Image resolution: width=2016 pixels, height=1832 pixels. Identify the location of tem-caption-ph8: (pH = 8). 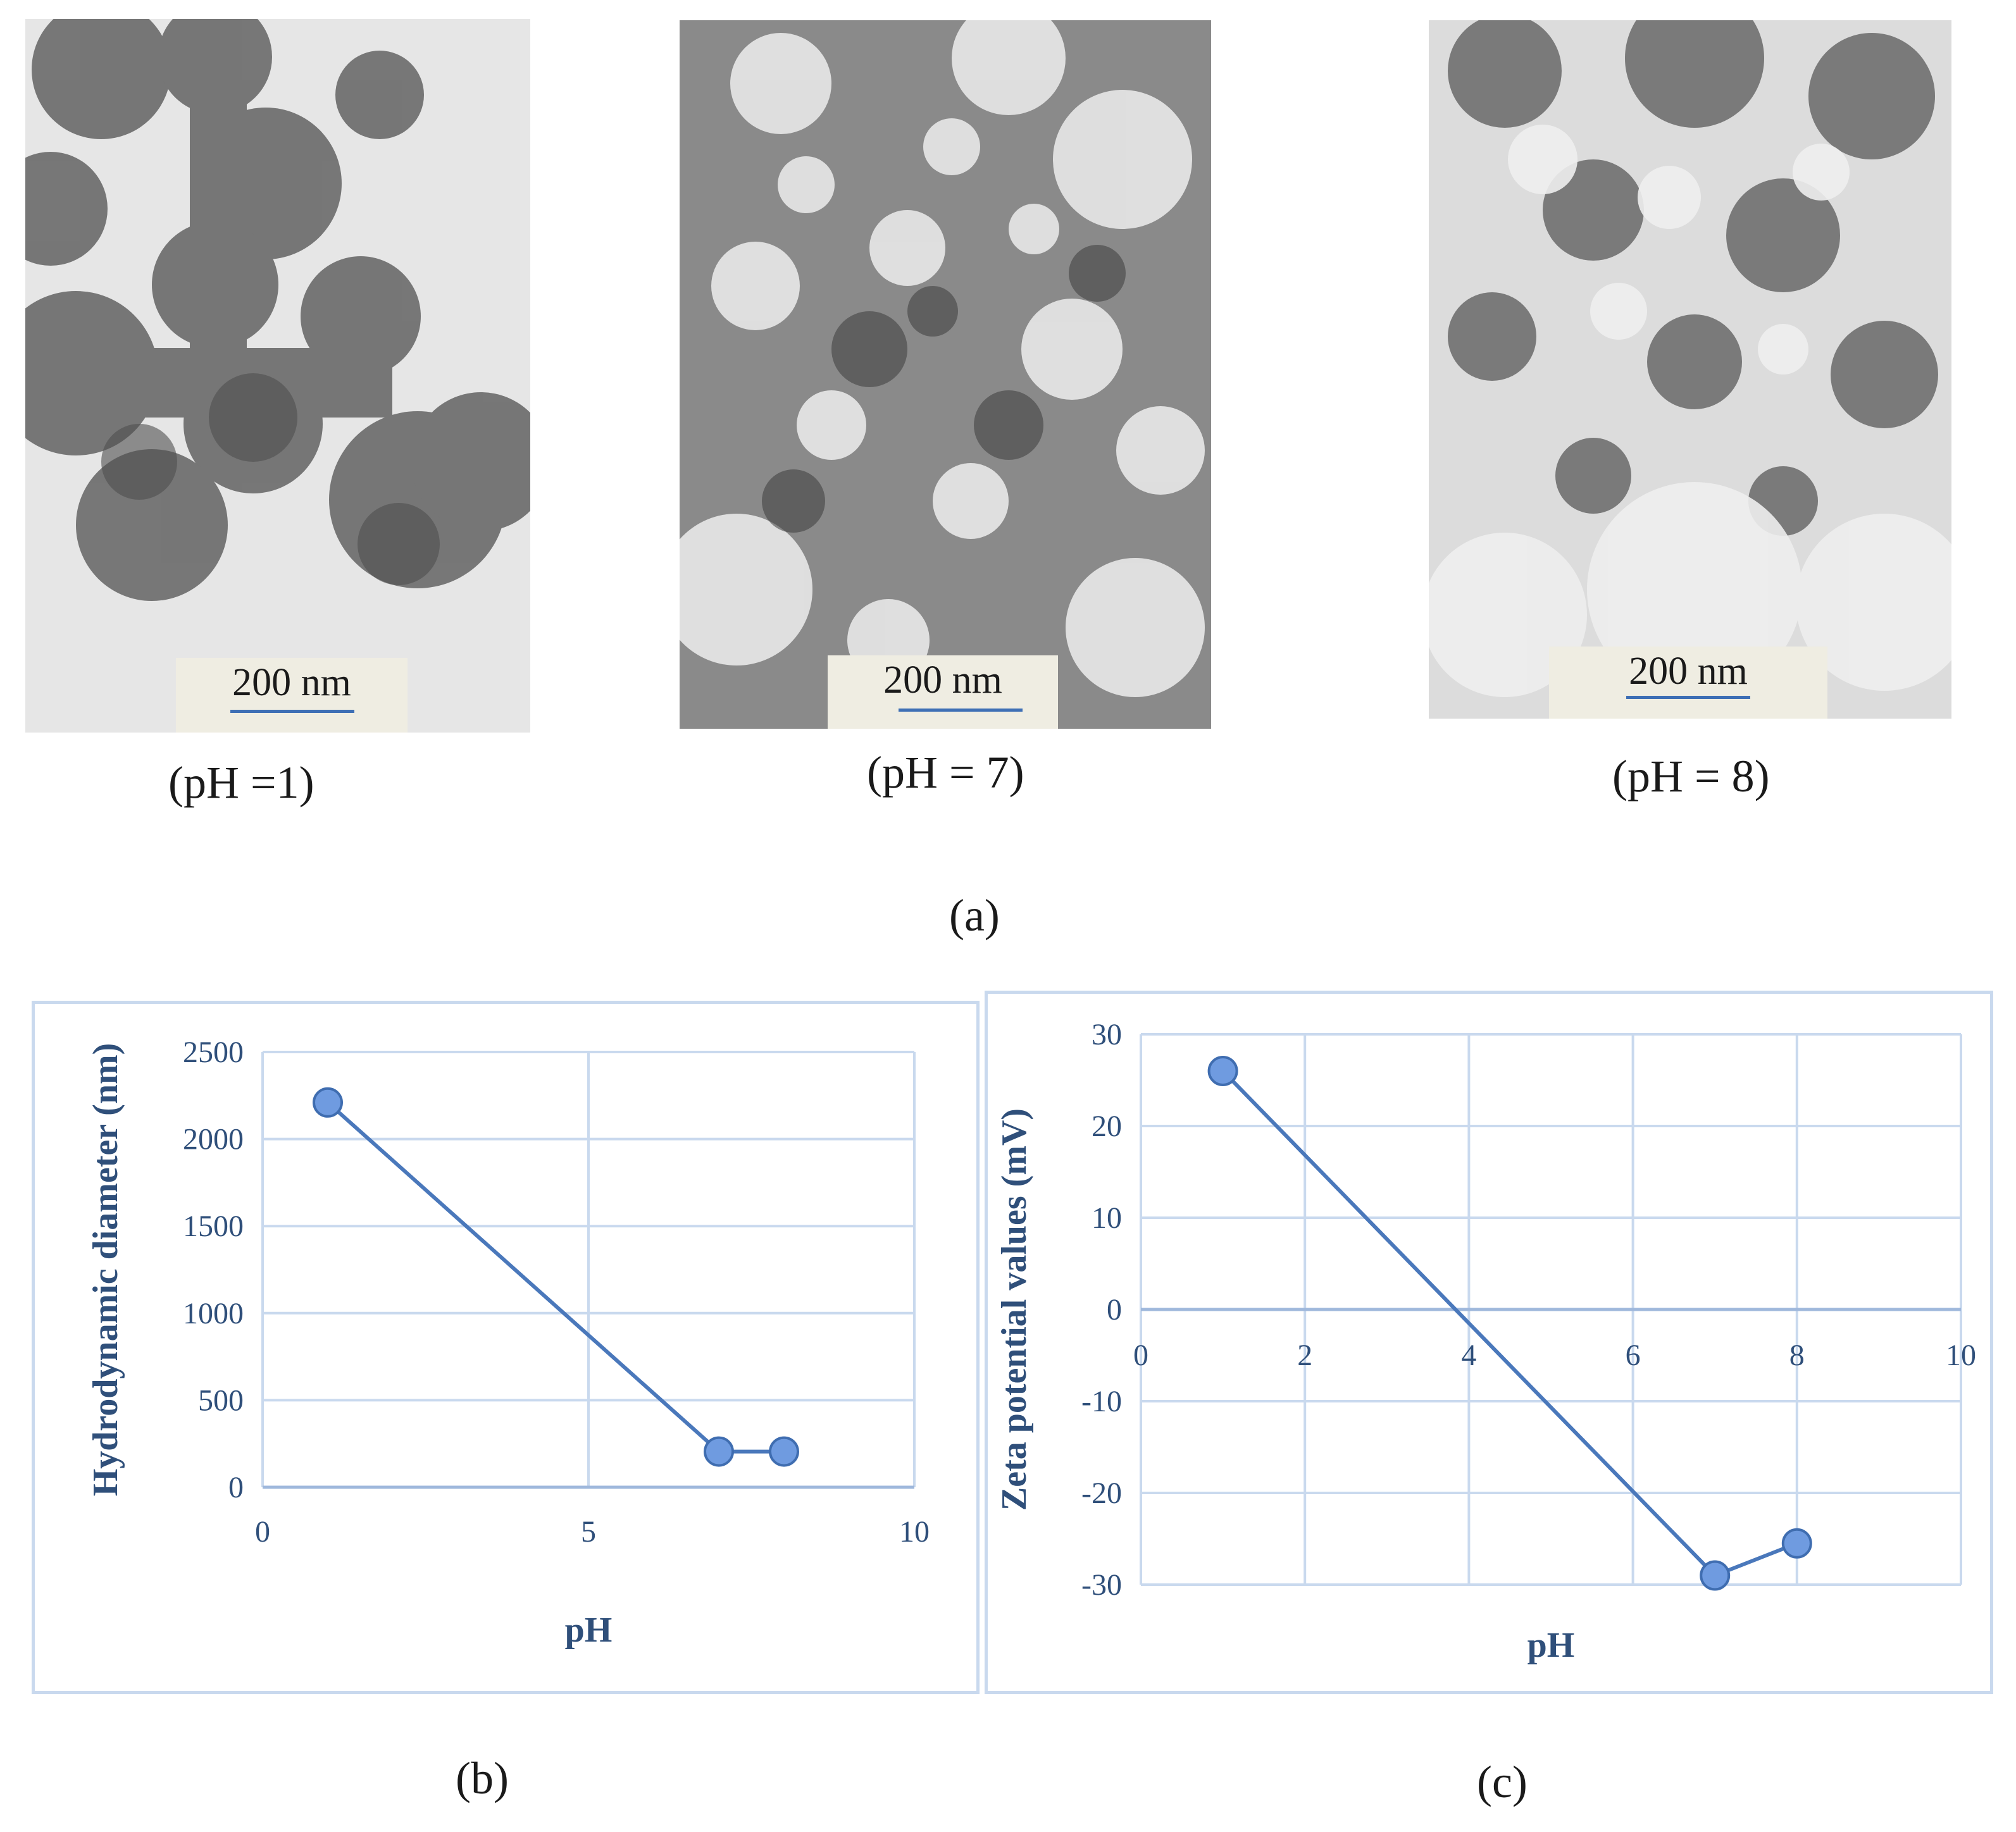
(1691, 776).